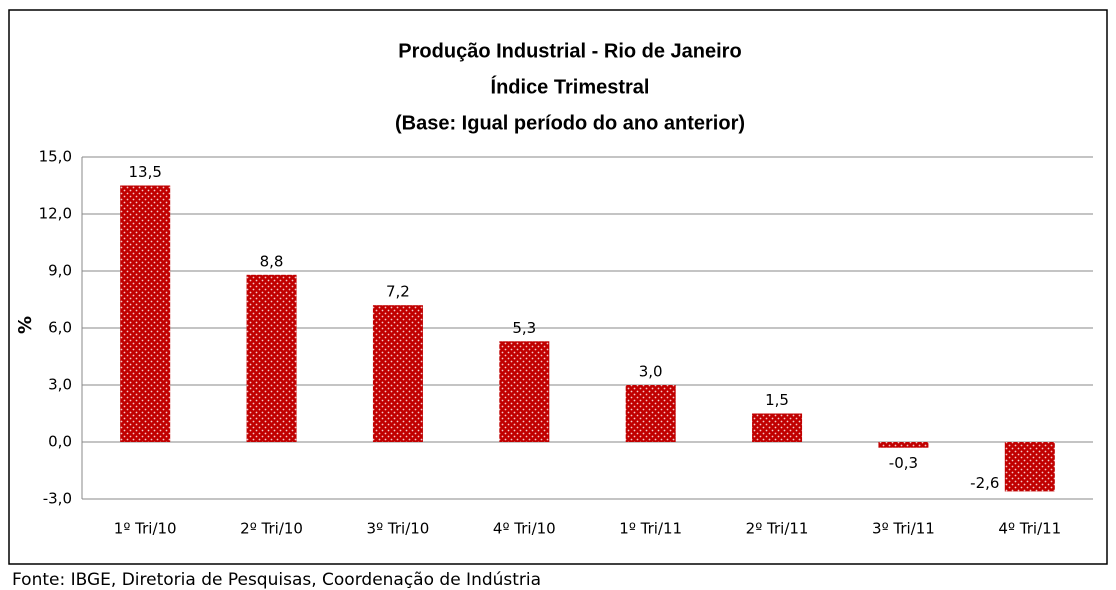 This screenshot has width=1116, height=590. I want to click on x-tick-label: 2º Tri/10, so click(271, 529).